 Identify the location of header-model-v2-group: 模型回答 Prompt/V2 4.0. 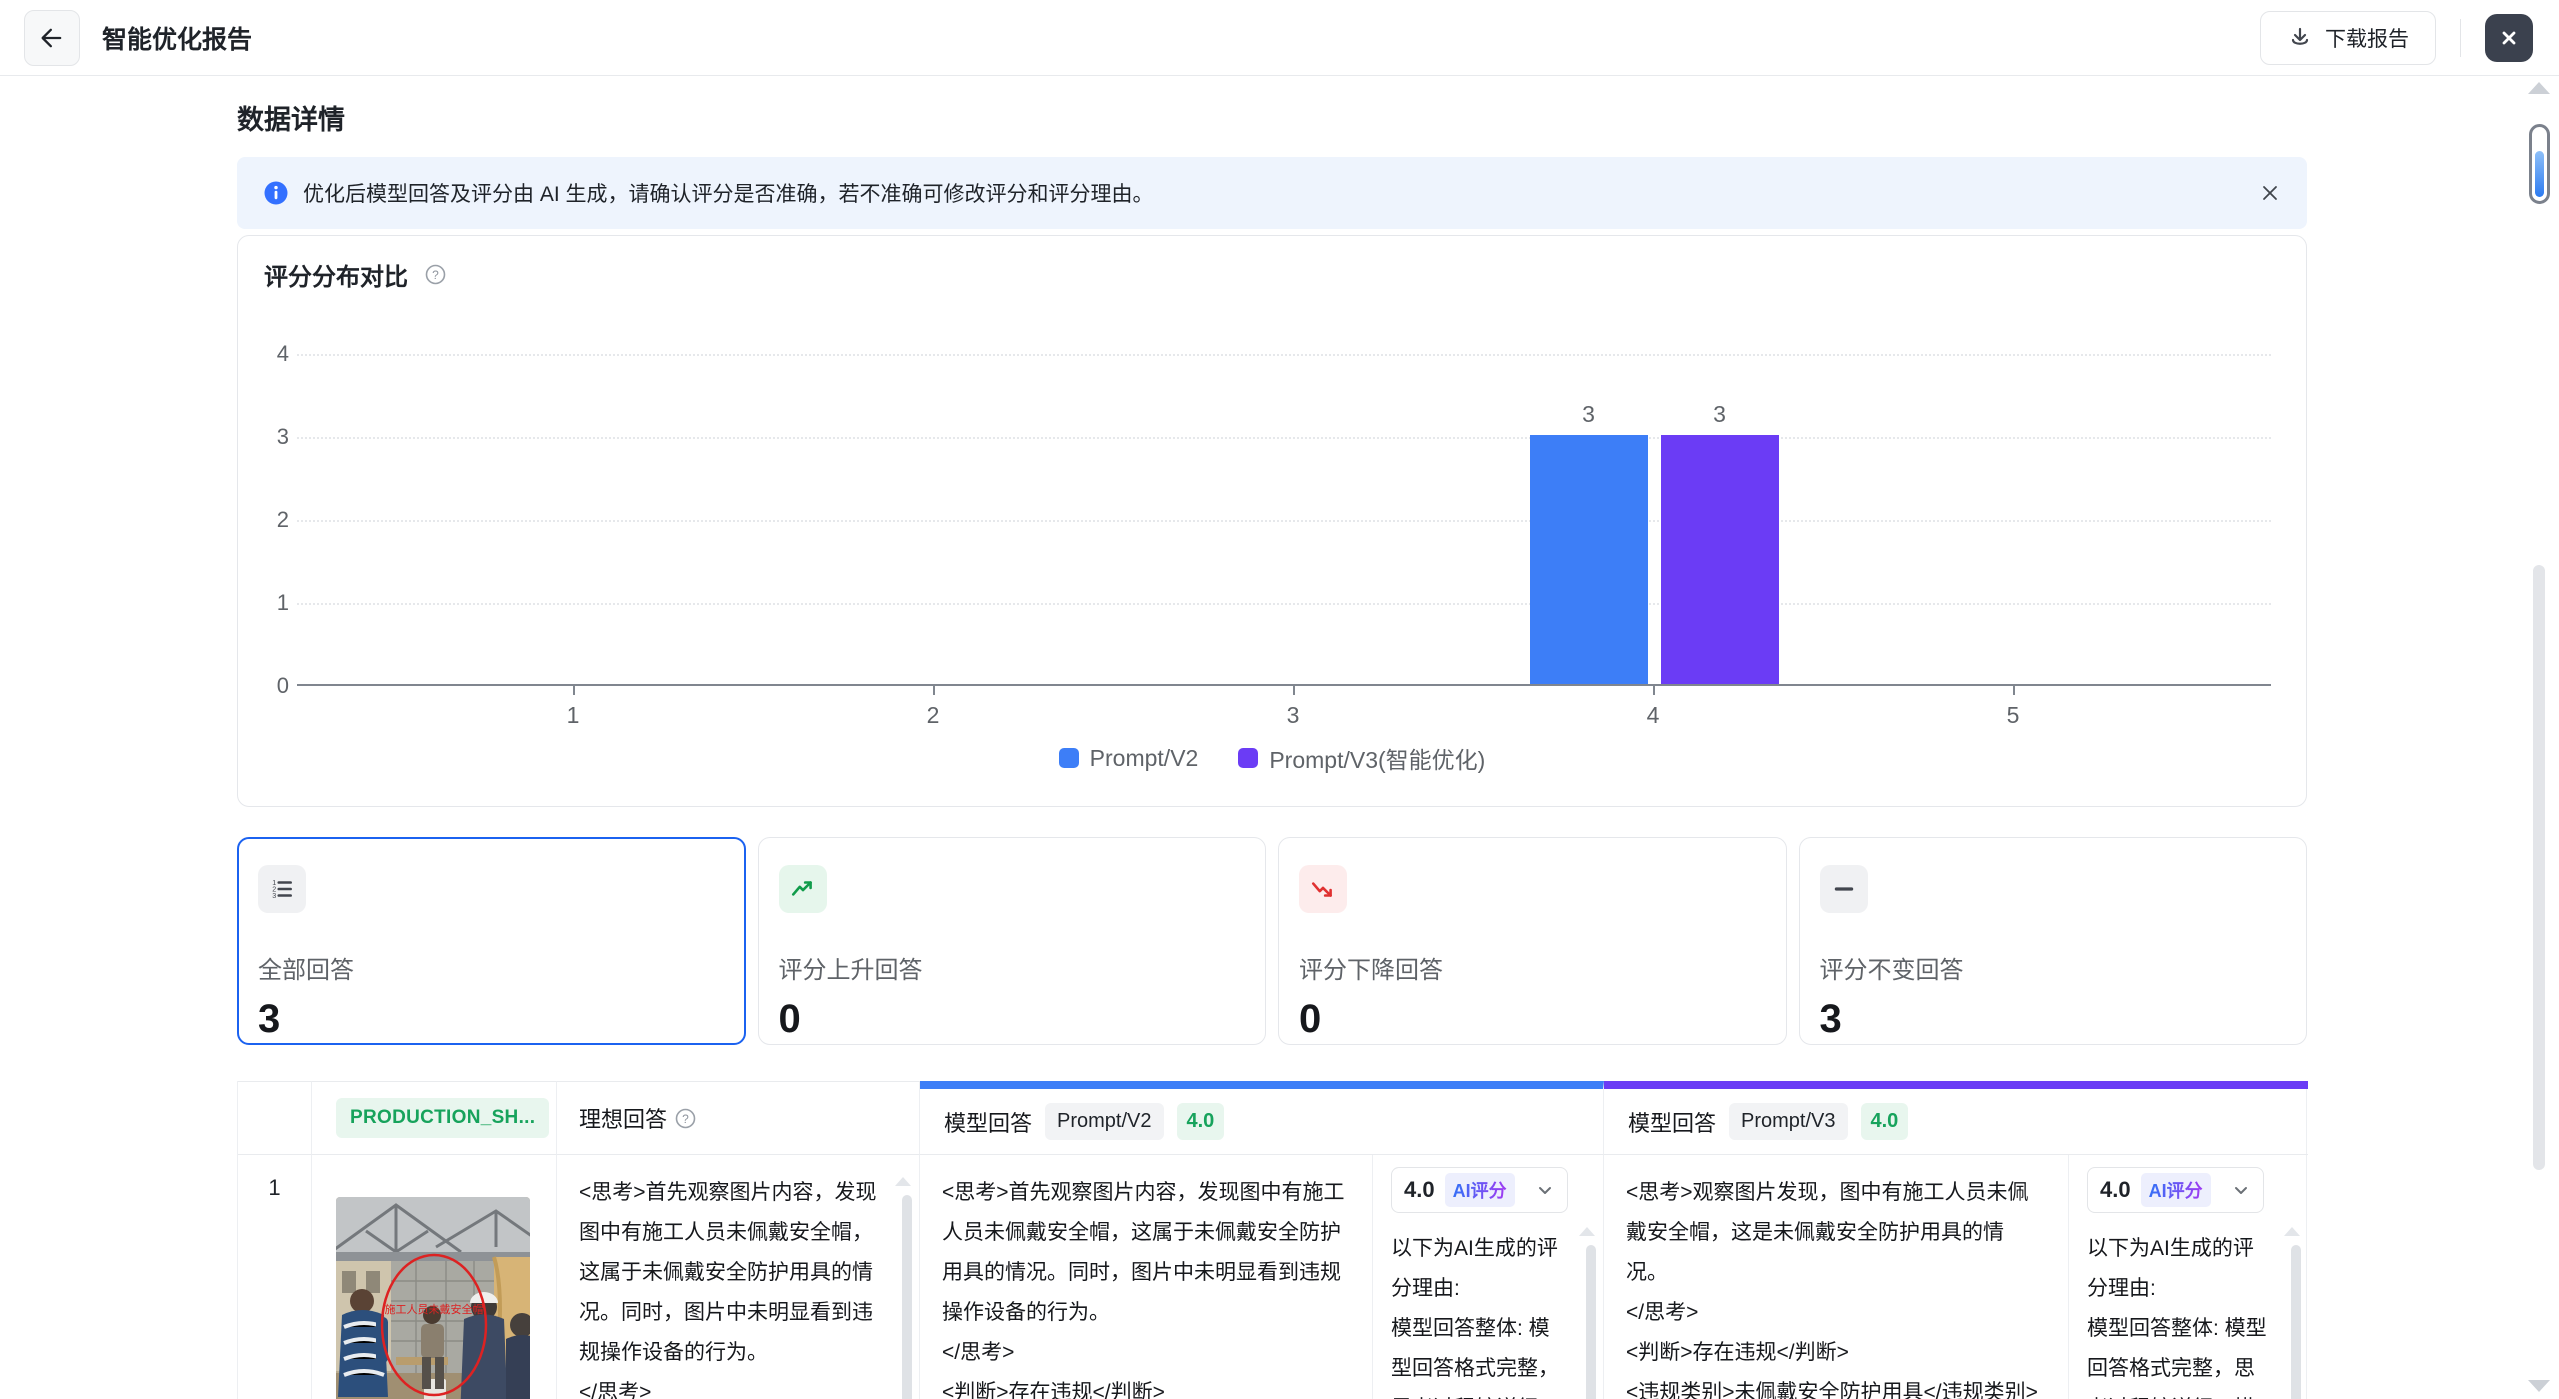
(1262, 1118).